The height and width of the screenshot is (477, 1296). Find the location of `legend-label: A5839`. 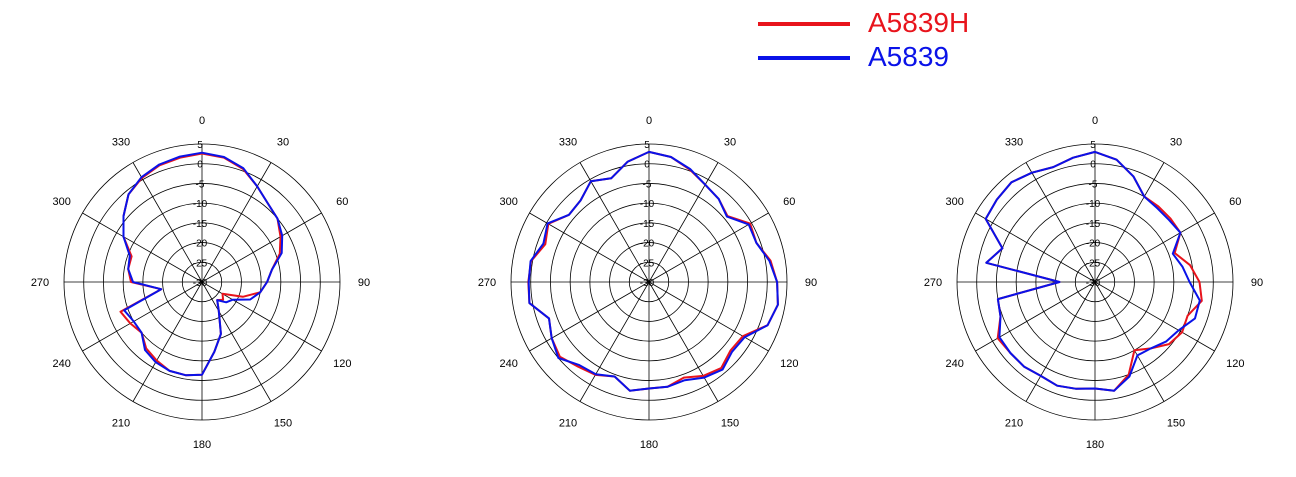

legend-label: A5839 is located at coordinates (908, 56).